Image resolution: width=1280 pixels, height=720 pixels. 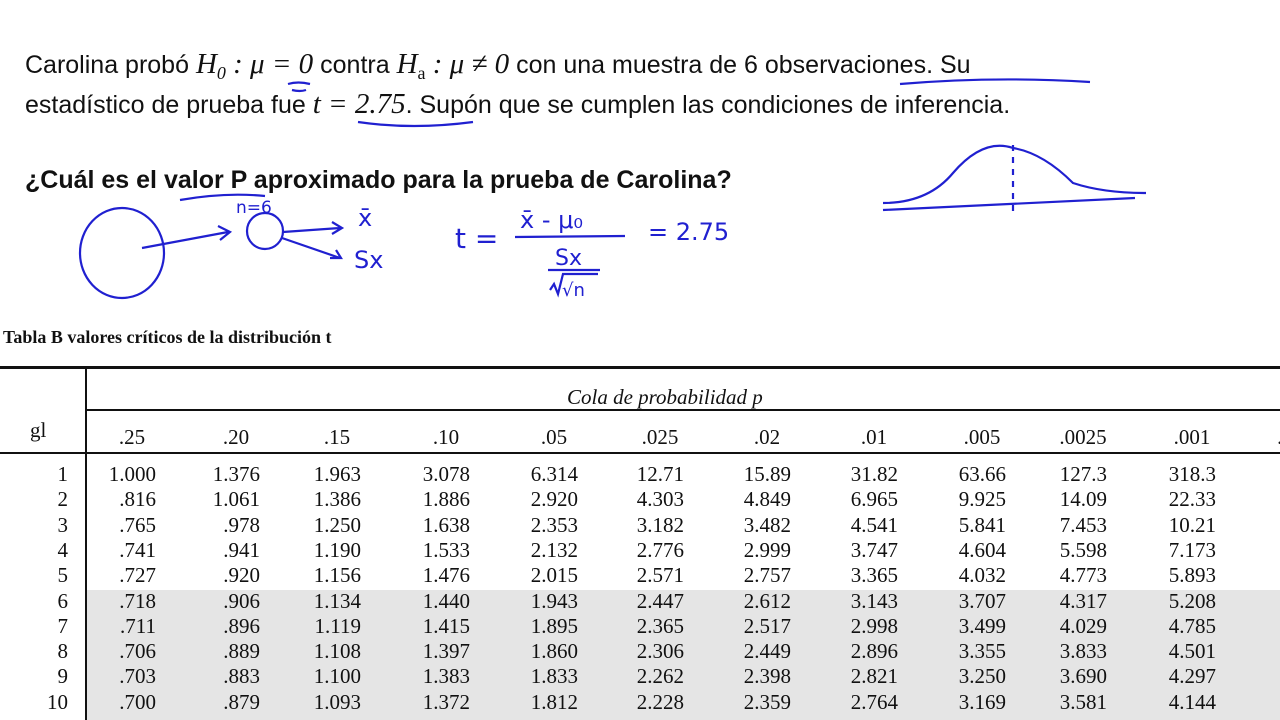 What do you see at coordinates (874, 625) in the screenshot?
I see `table-cell: 2.998` at bounding box center [874, 625].